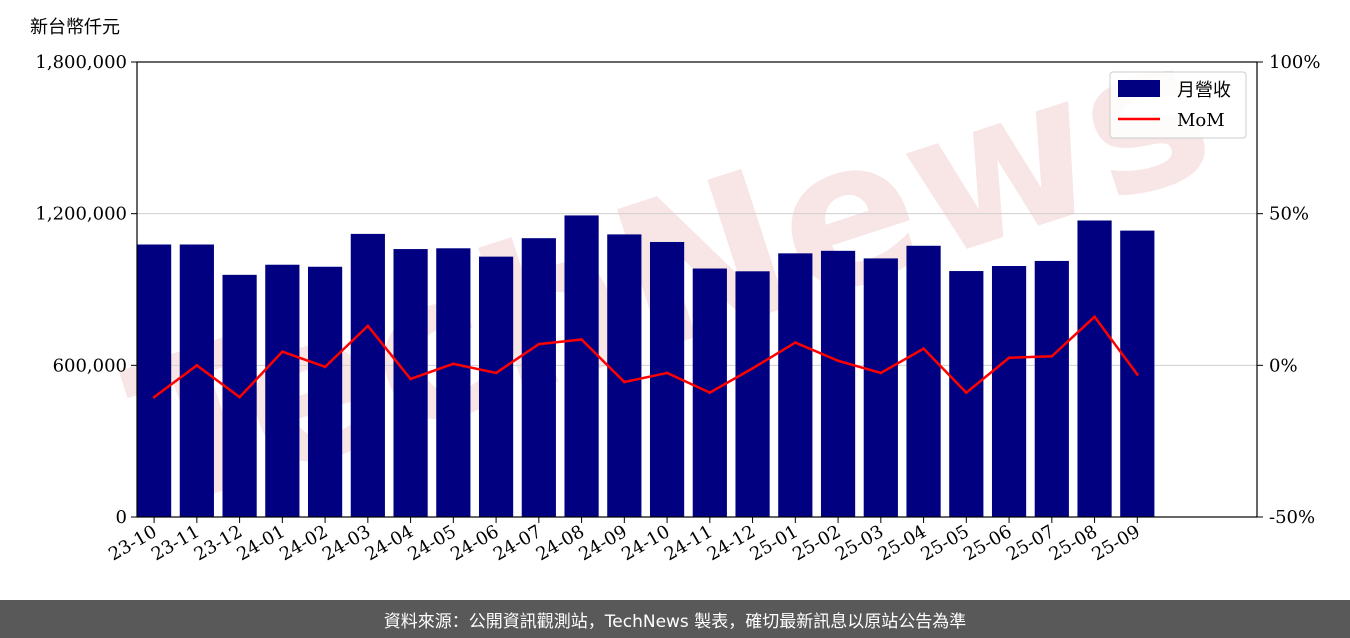  Describe the element at coordinates (859, 543) in the screenshot. I see `x-tick-label-25-03: 25-03` at that location.